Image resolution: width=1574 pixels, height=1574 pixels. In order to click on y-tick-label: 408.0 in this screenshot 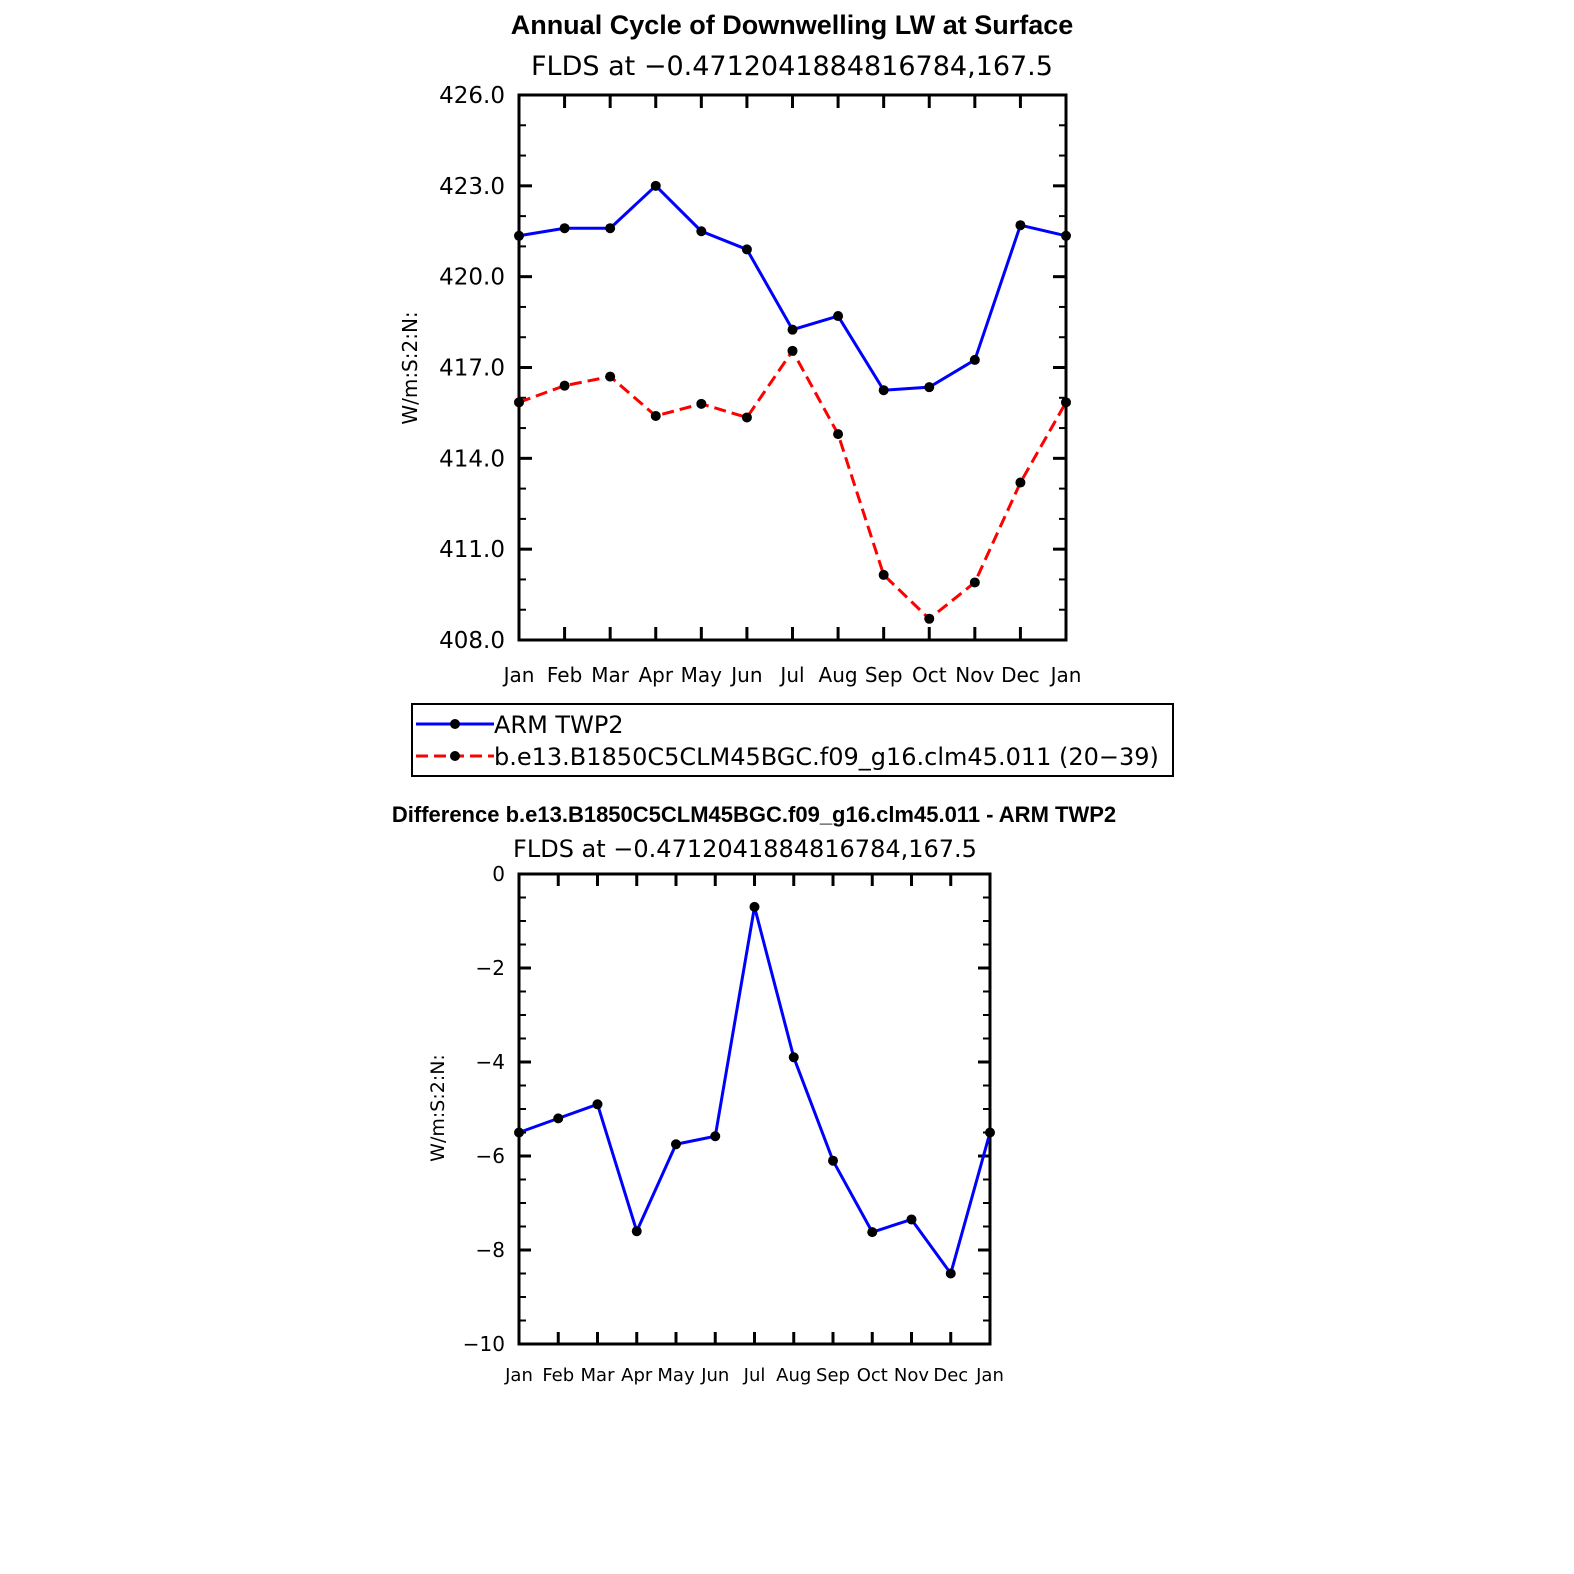, I will do `click(472, 641)`.